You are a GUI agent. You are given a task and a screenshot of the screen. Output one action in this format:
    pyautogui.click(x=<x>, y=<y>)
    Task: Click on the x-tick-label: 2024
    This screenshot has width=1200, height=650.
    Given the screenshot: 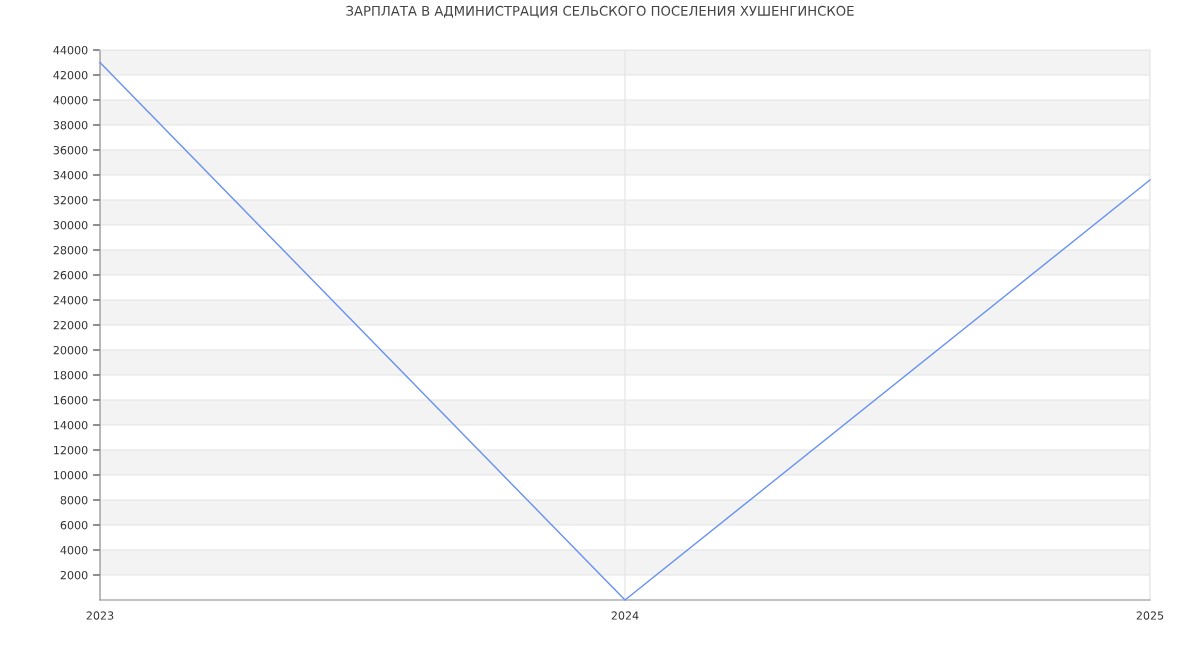 What is the action you would take?
    pyautogui.click(x=625, y=615)
    